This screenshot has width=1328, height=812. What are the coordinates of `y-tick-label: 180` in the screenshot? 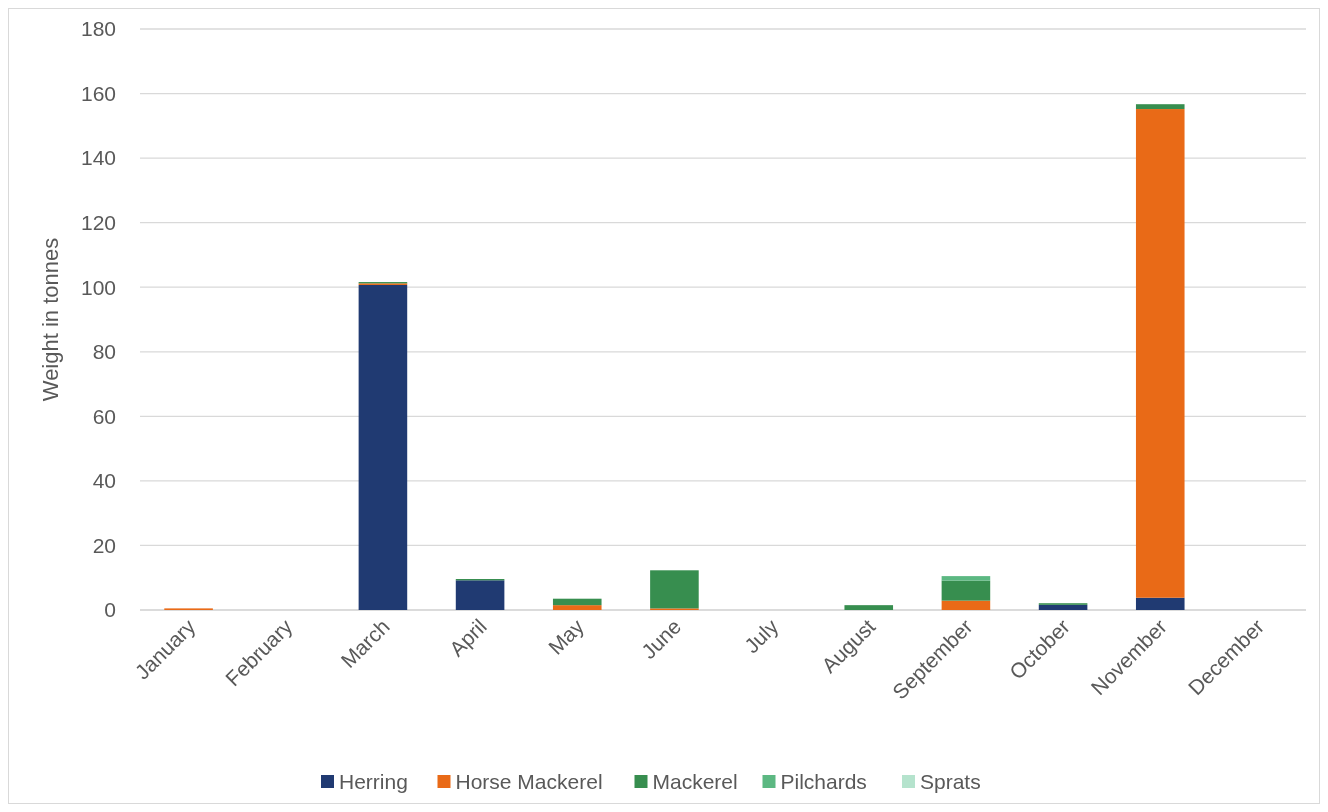 It's located at (98, 29).